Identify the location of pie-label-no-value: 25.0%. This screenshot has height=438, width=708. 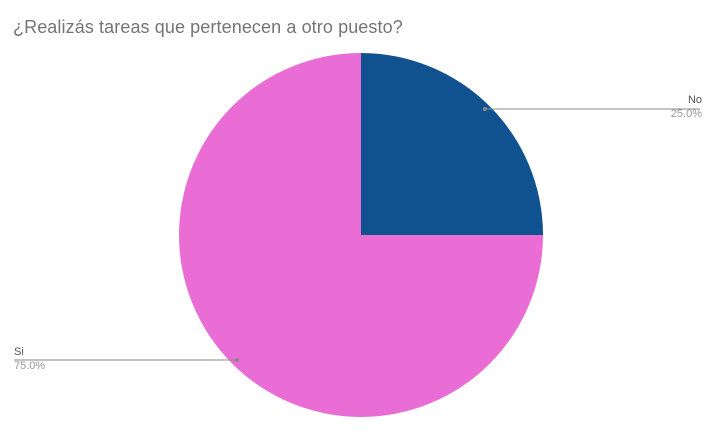
(686, 114).